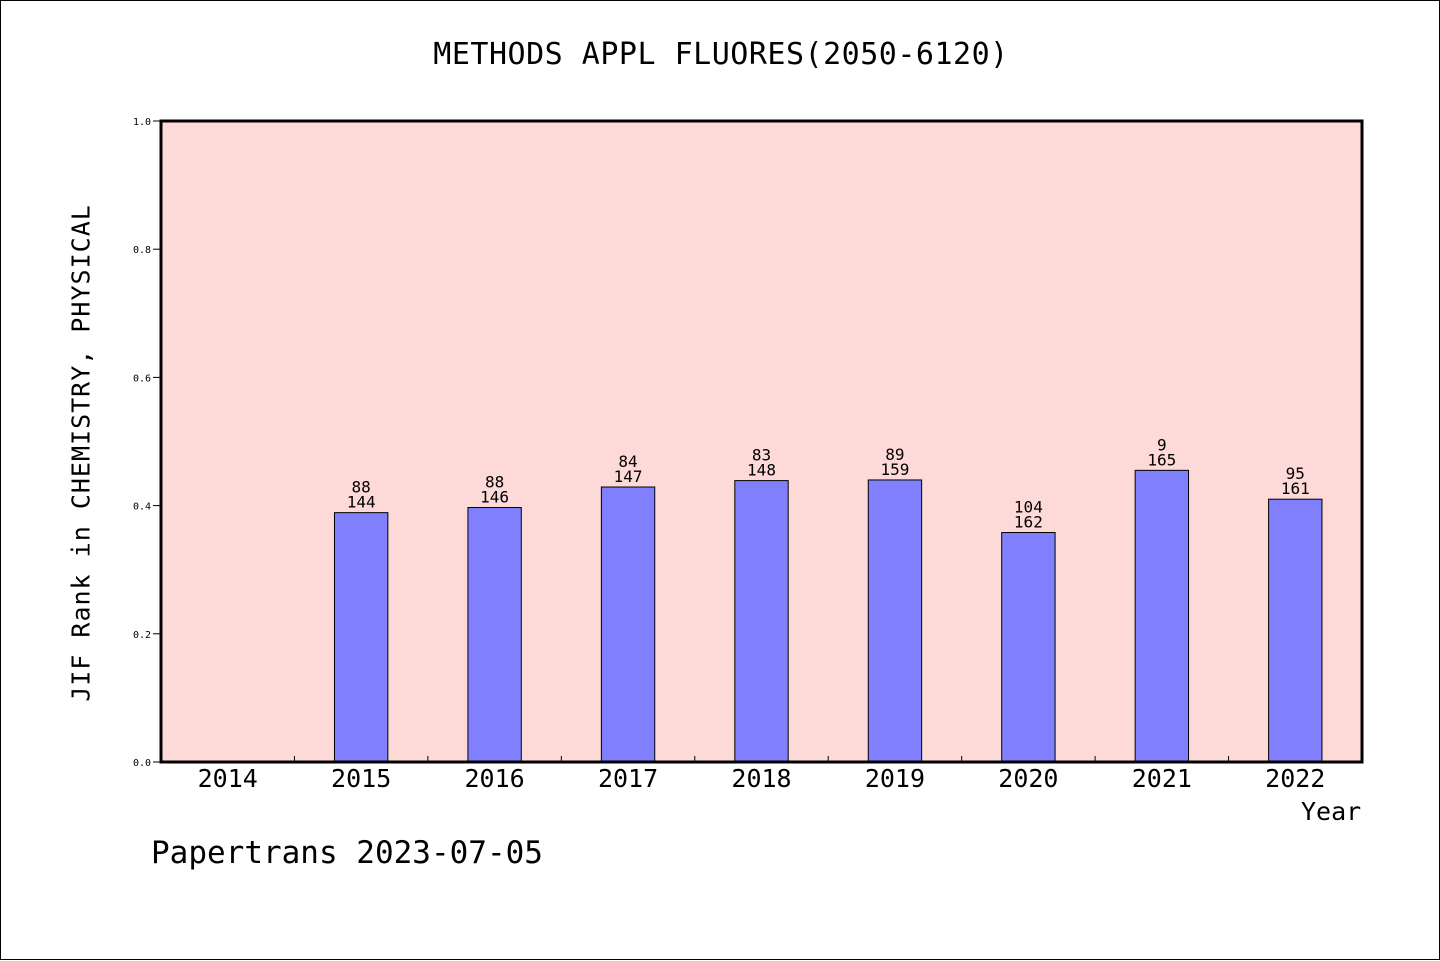  Describe the element at coordinates (761, 621) in the screenshot. I see `bar-2018` at that location.